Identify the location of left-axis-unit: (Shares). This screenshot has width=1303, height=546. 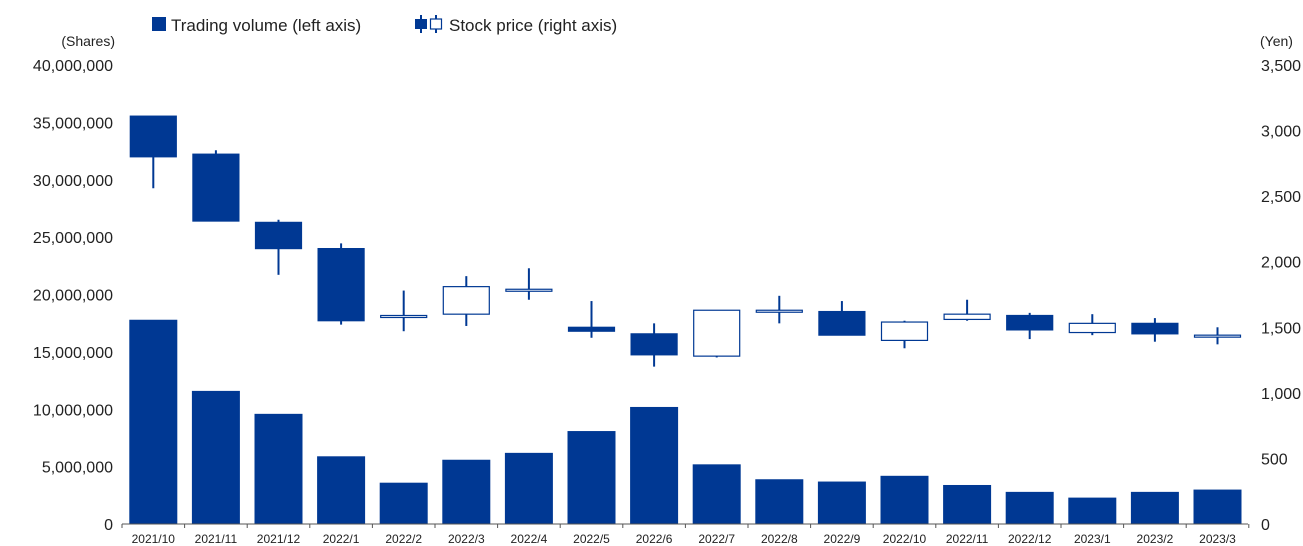
(88, 41).